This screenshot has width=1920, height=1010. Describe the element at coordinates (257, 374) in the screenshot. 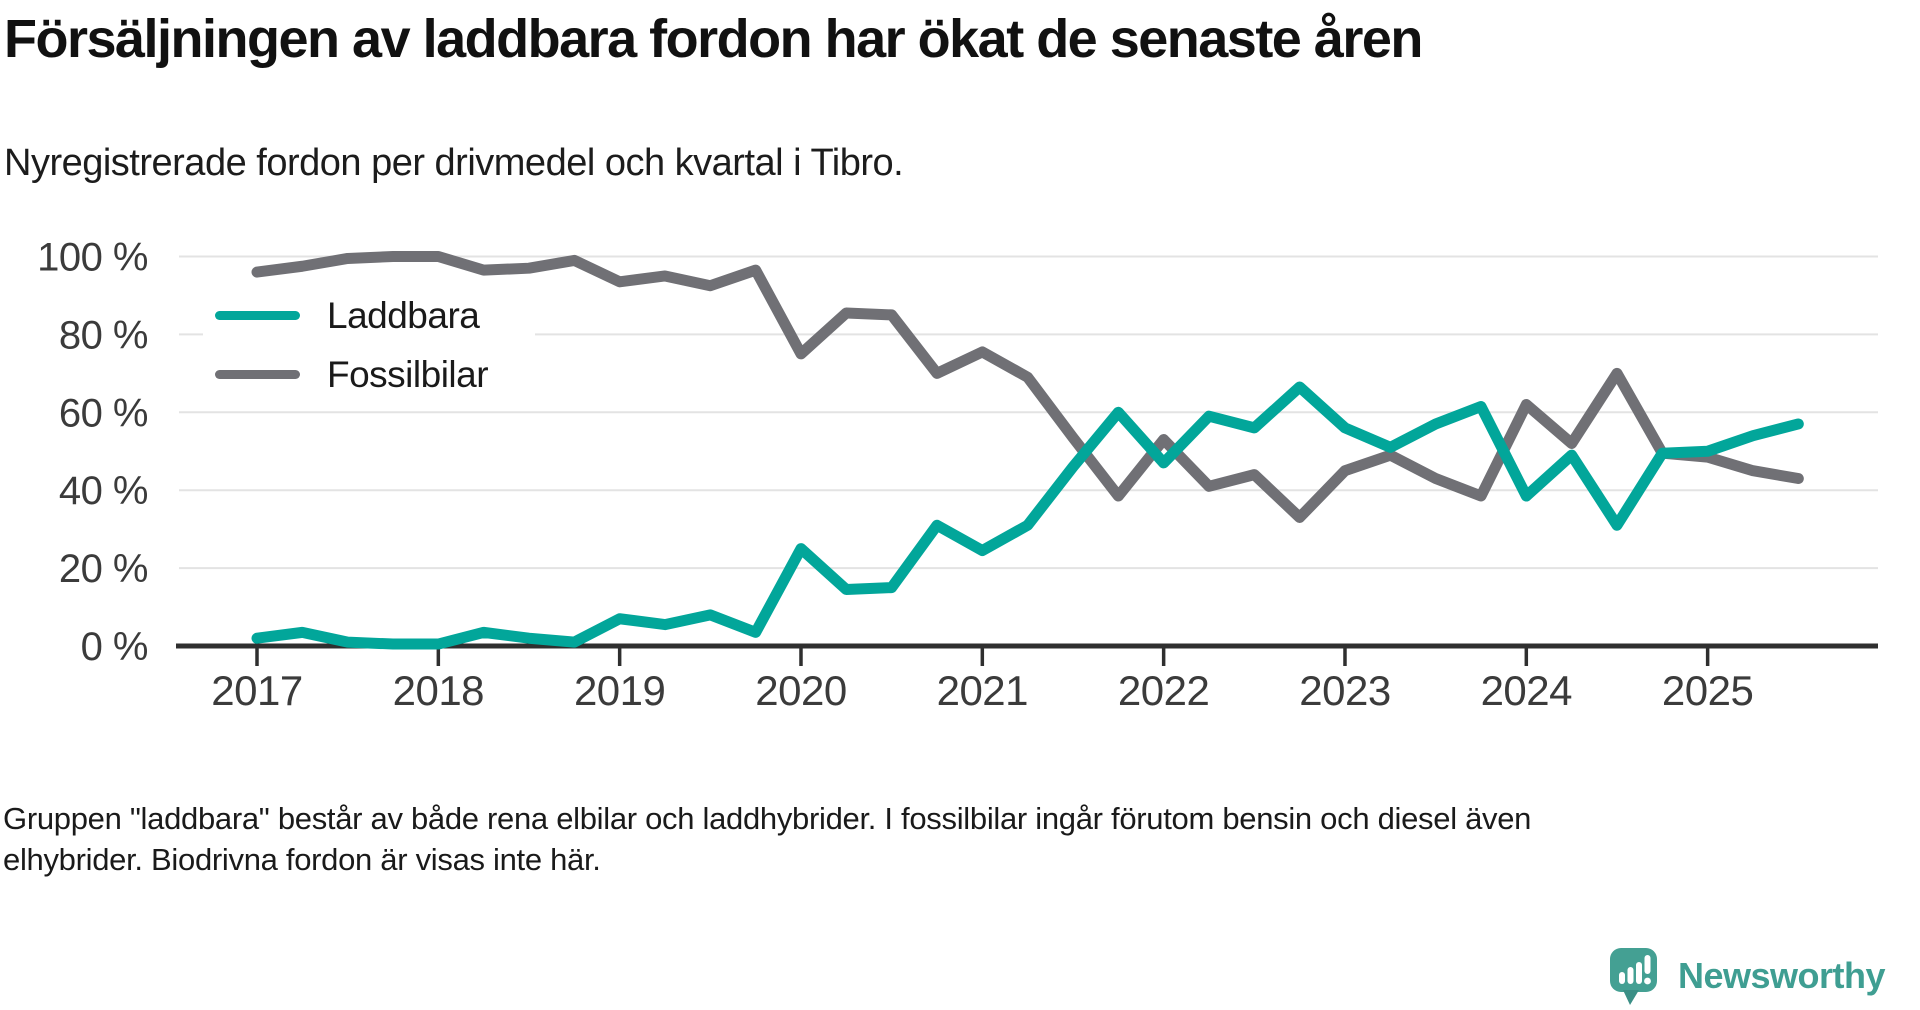

I see `legend-swatch-fossilbilar` at that location.